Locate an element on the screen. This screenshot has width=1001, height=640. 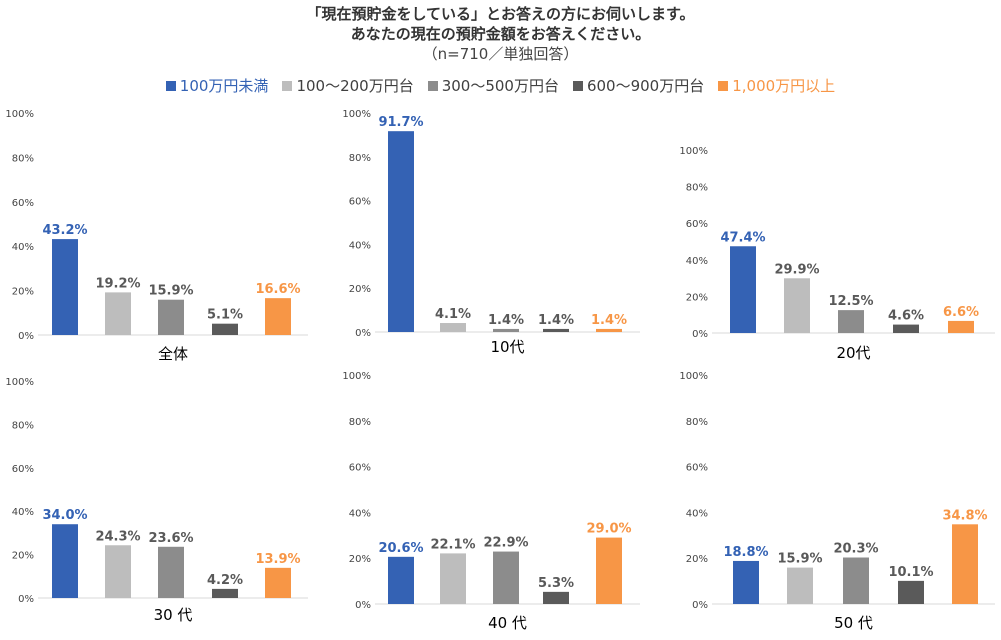
panel-3-value-label-600-900: 4.6% is located at coordinates (906, 316).